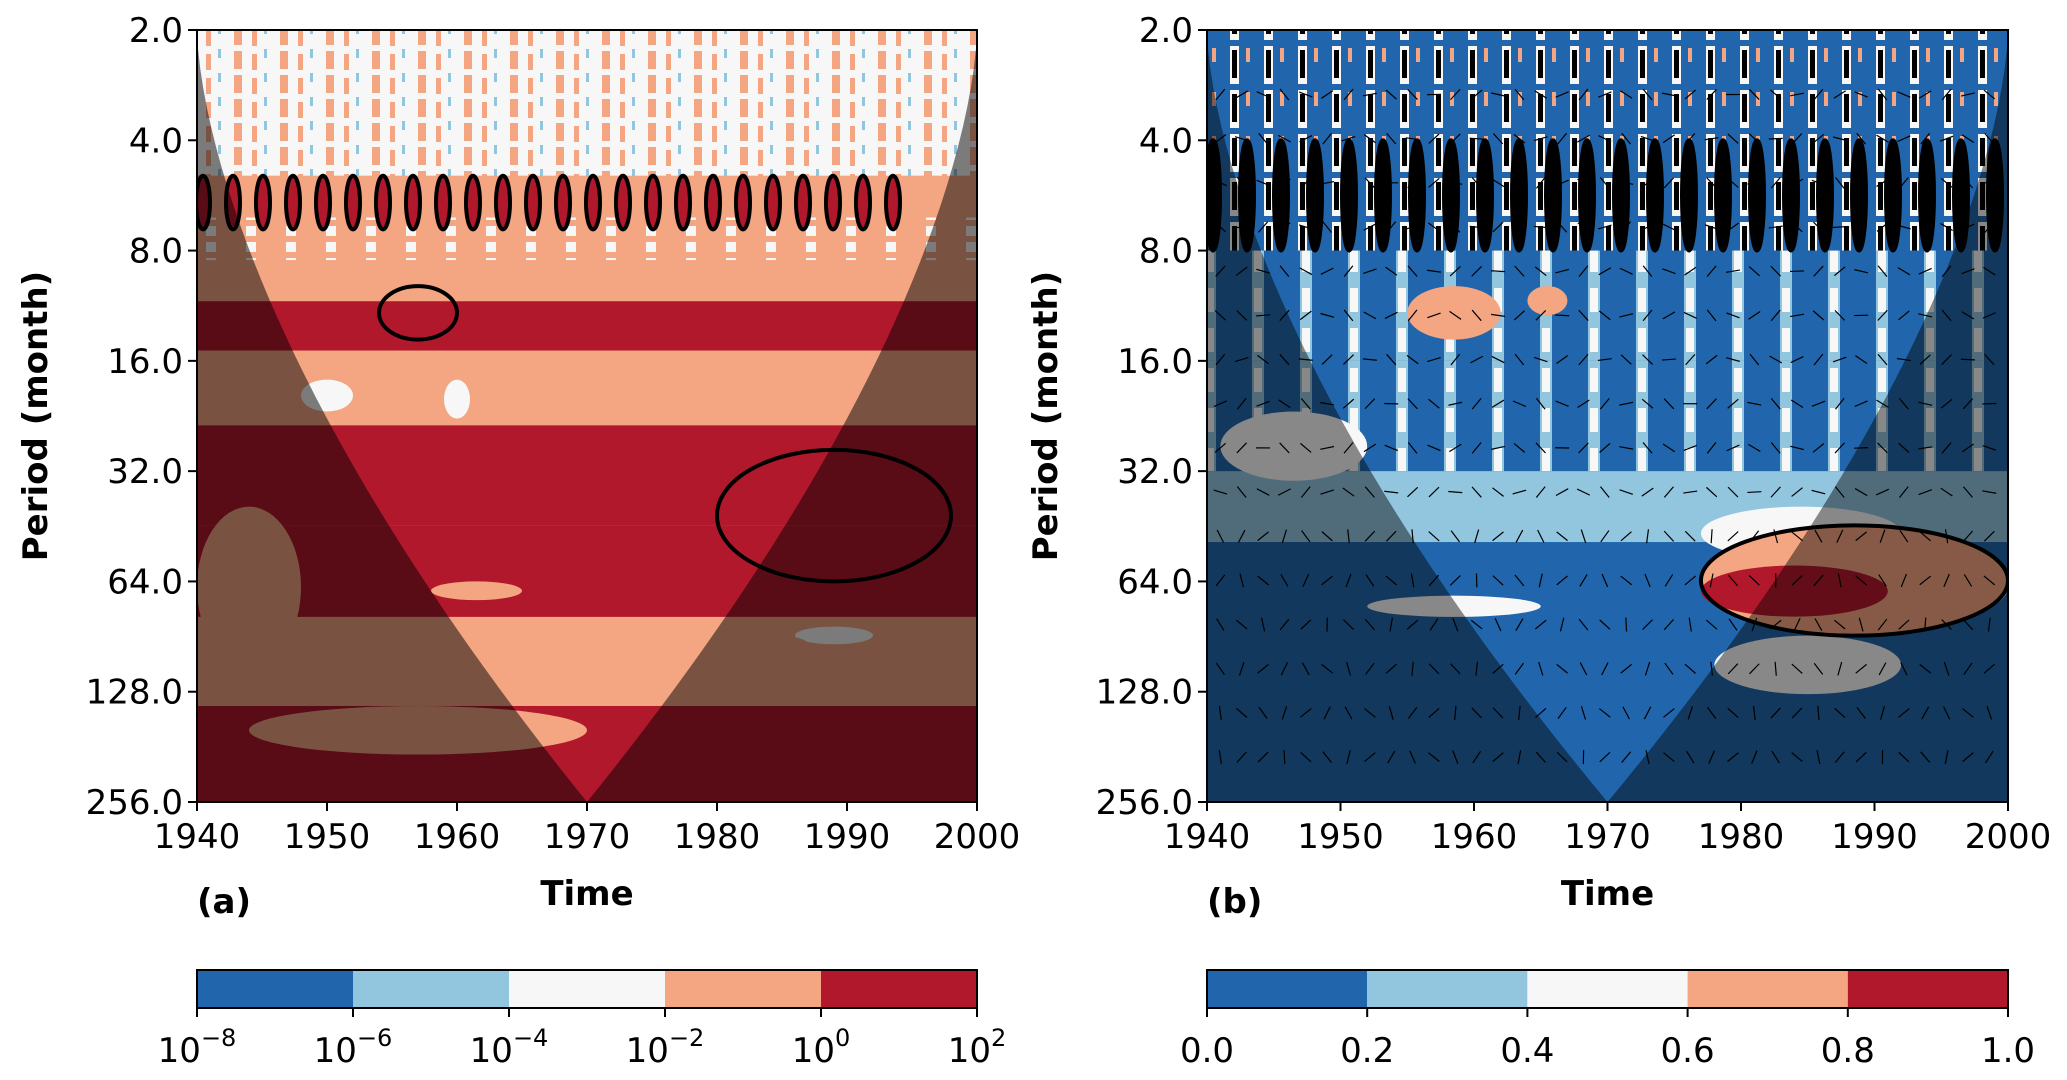 The width and height of the screenshot is (2067, 1080). Describe the element at coordinates (1144, 693) in the screenshot. I see `y-tick-label: 128.0` at that location.